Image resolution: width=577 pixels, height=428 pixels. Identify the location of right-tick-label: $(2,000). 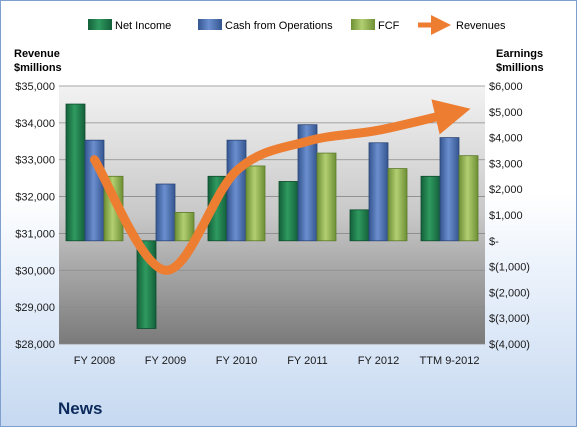
(509, 293).